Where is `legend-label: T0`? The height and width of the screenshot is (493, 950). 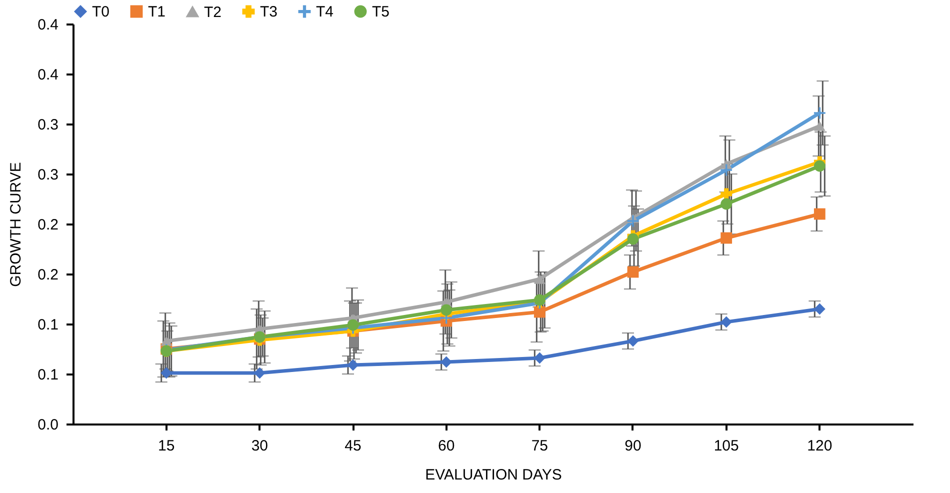 legend-label: T0 is located at coordinates (101, 12).